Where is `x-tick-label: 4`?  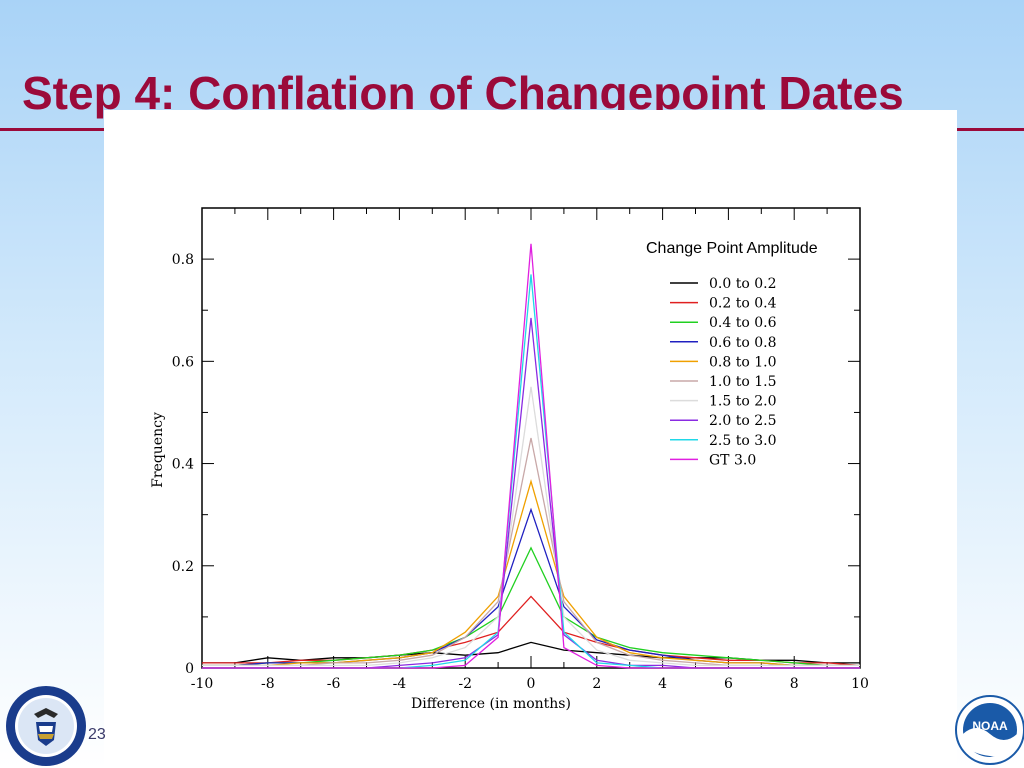 x-tick-label: 4 is located at coordinates (662, 684).